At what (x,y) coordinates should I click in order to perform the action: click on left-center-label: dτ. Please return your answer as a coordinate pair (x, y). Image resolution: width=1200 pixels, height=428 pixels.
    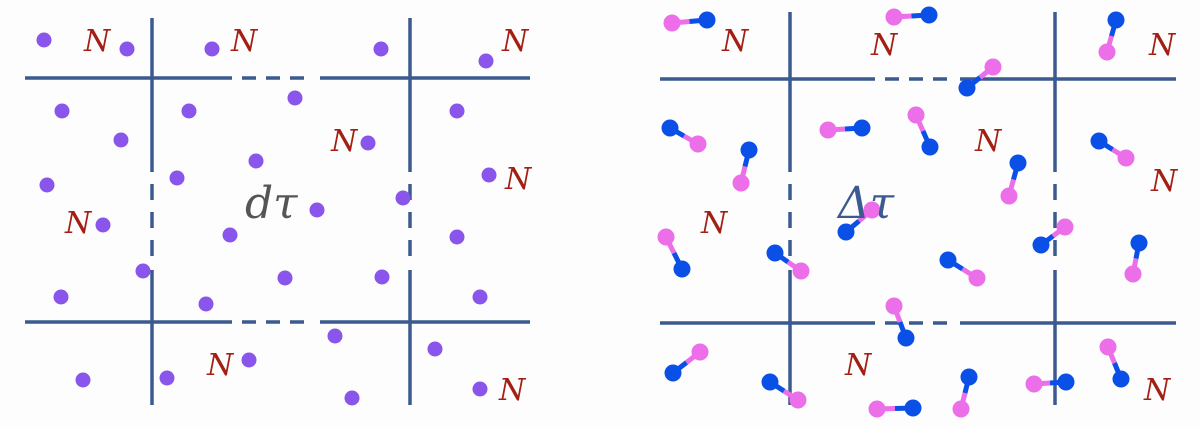
    Looking at the image, I should click on (271, 203).